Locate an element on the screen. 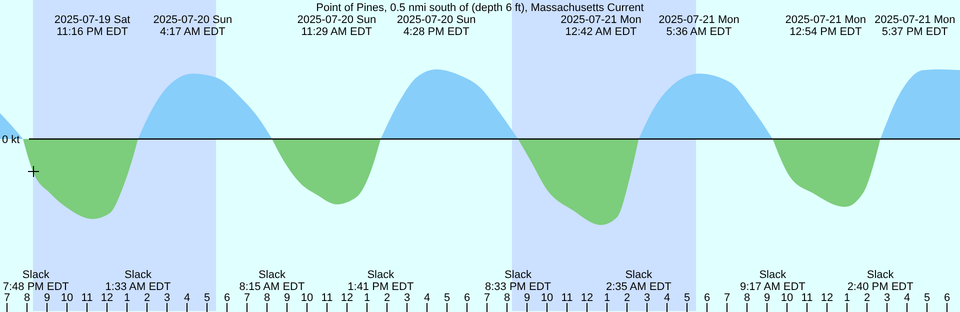 The width and height of the screenshot is (960, 312). text: 2025-07-20 Sun 4:17 AM EDT is located at coordinates (192, 26).